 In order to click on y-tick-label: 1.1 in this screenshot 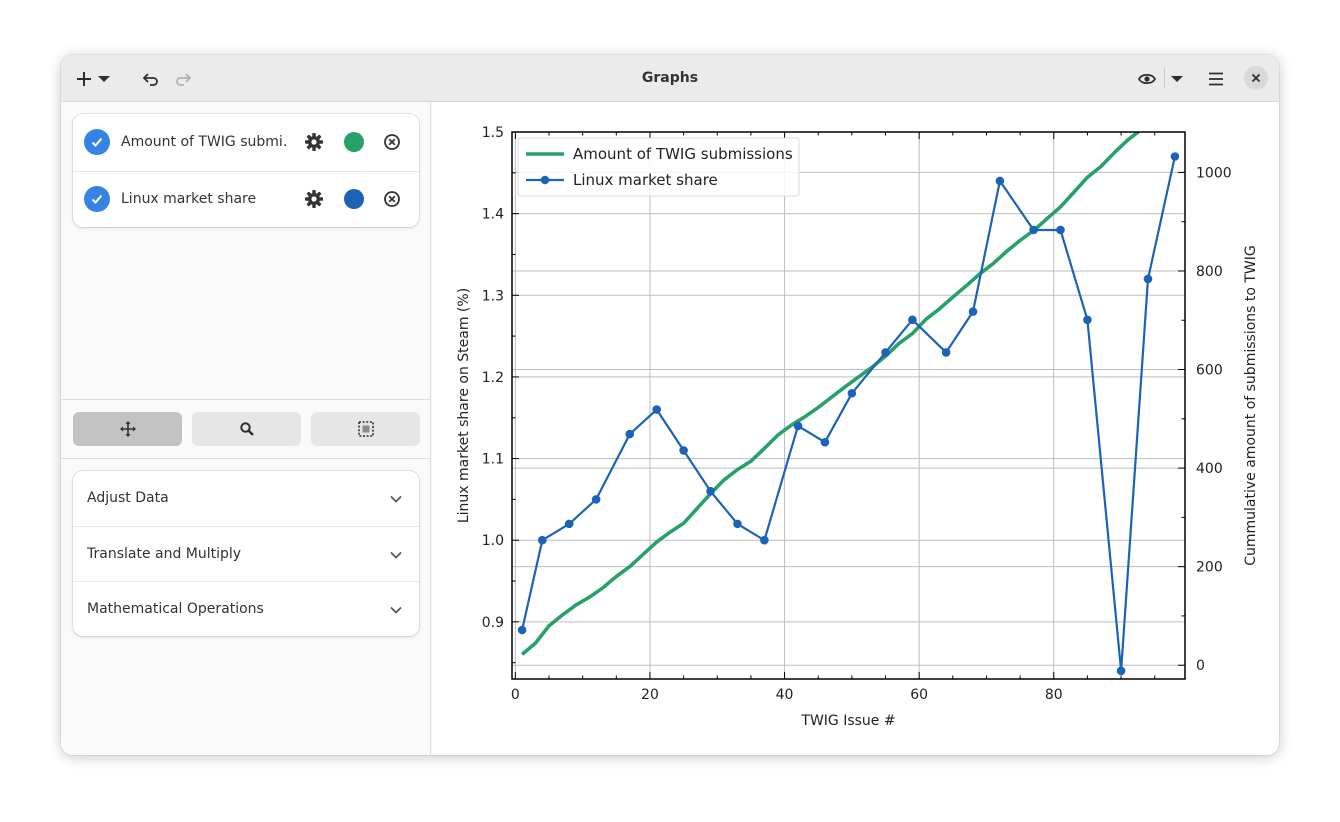, I will do `click(493, 460)`.